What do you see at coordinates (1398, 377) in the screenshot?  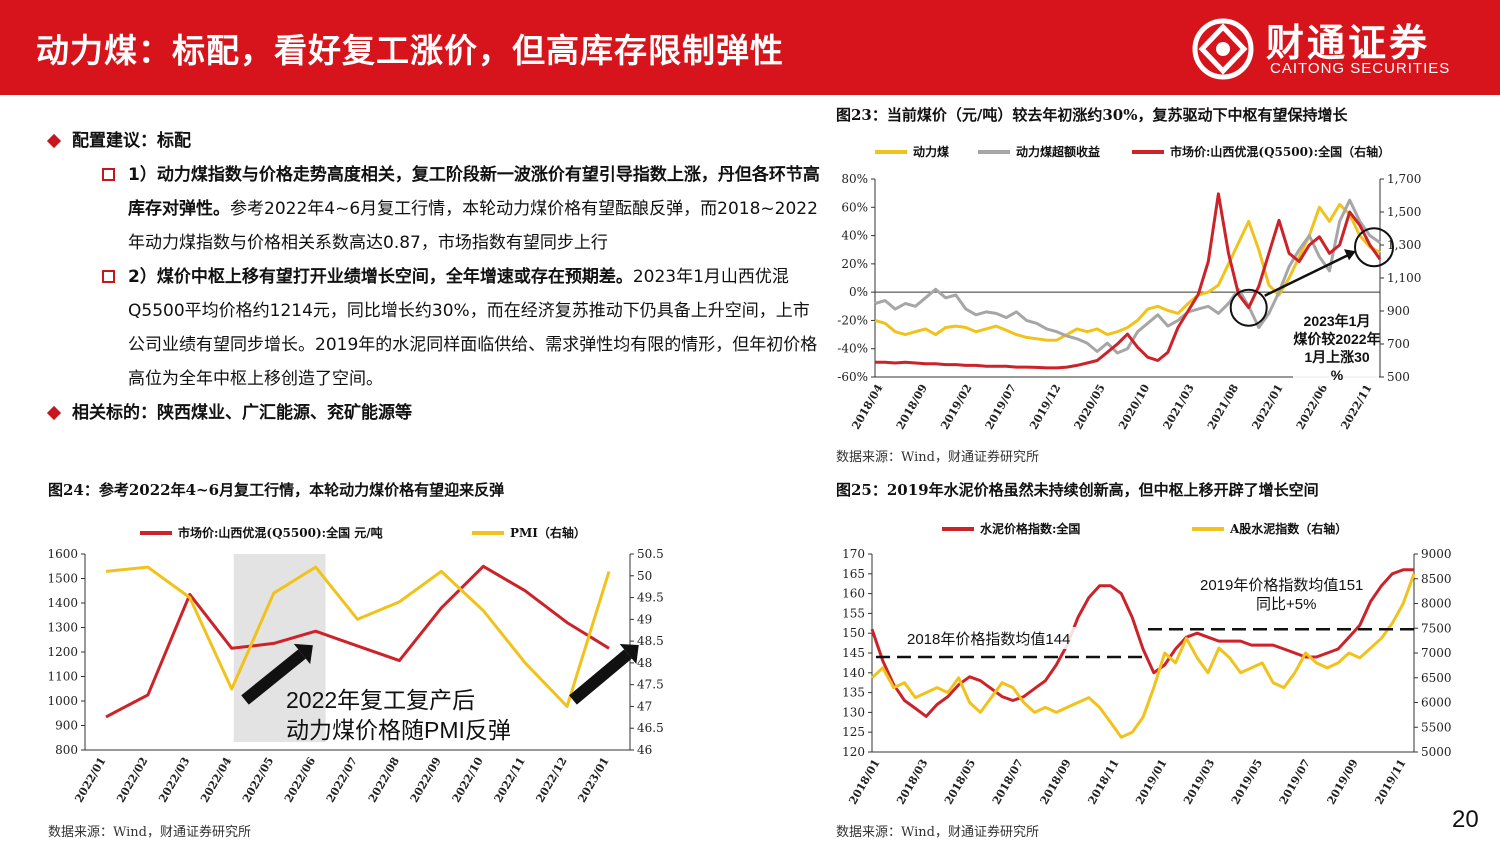 I see `right-tick-label: 500` at bounding box center [1398, 377].